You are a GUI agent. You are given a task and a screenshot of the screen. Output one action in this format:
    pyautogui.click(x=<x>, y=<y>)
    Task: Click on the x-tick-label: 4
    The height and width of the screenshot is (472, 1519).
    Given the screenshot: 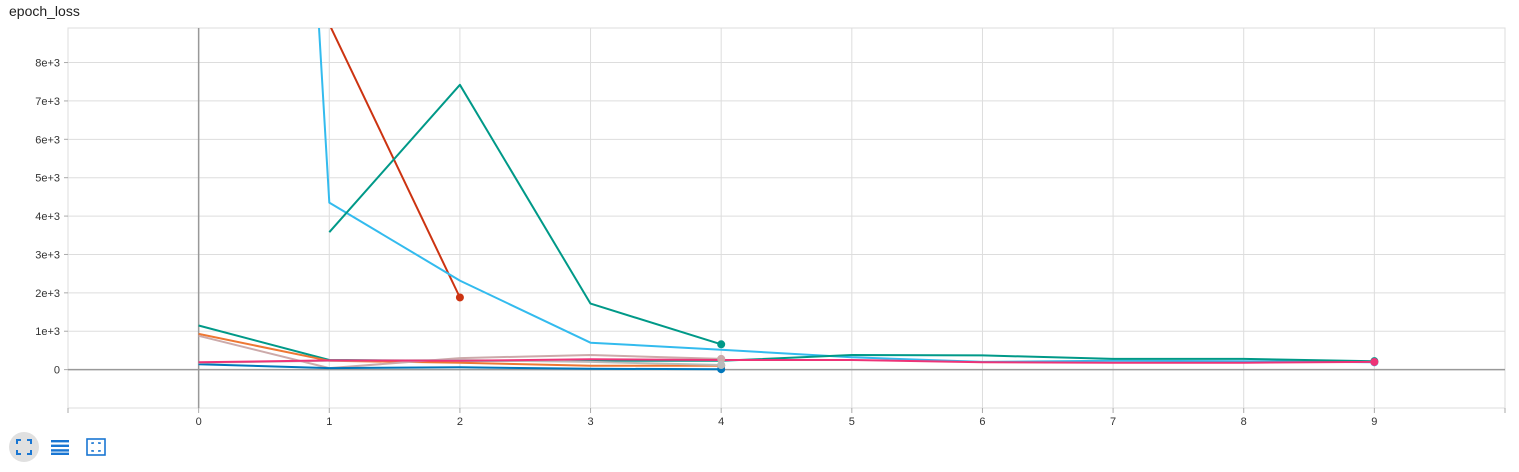 What is the action you would take?
    pyautogui.click(x=721, y=422)
    